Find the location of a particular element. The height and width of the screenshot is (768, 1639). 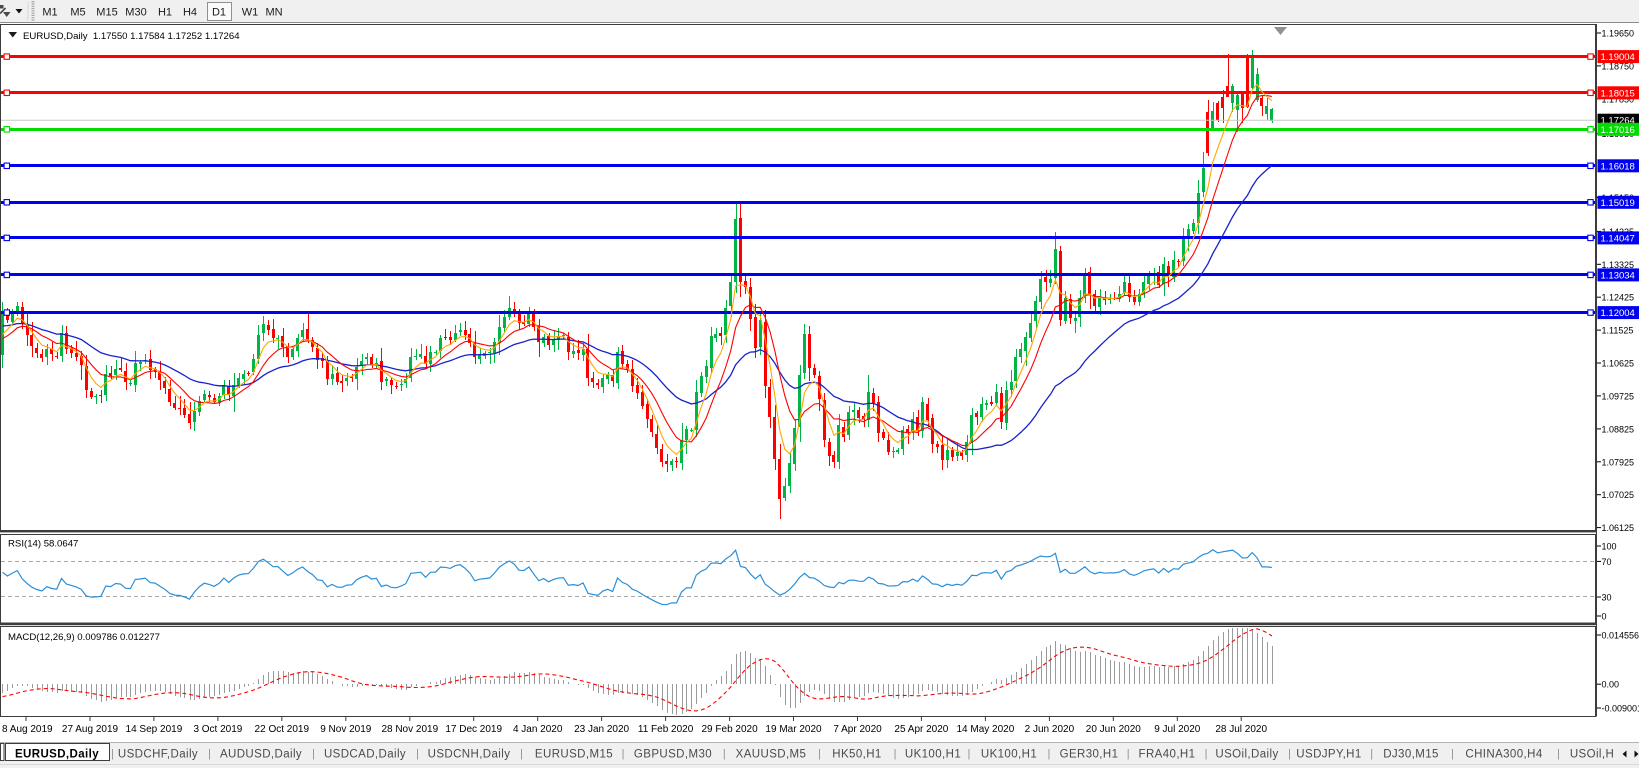

svg-text:MACD(12,26,9) 0.009786 0.01227: MACD(12,26,9) 0.009786 0.012277 is located at coordinates (84, 637).